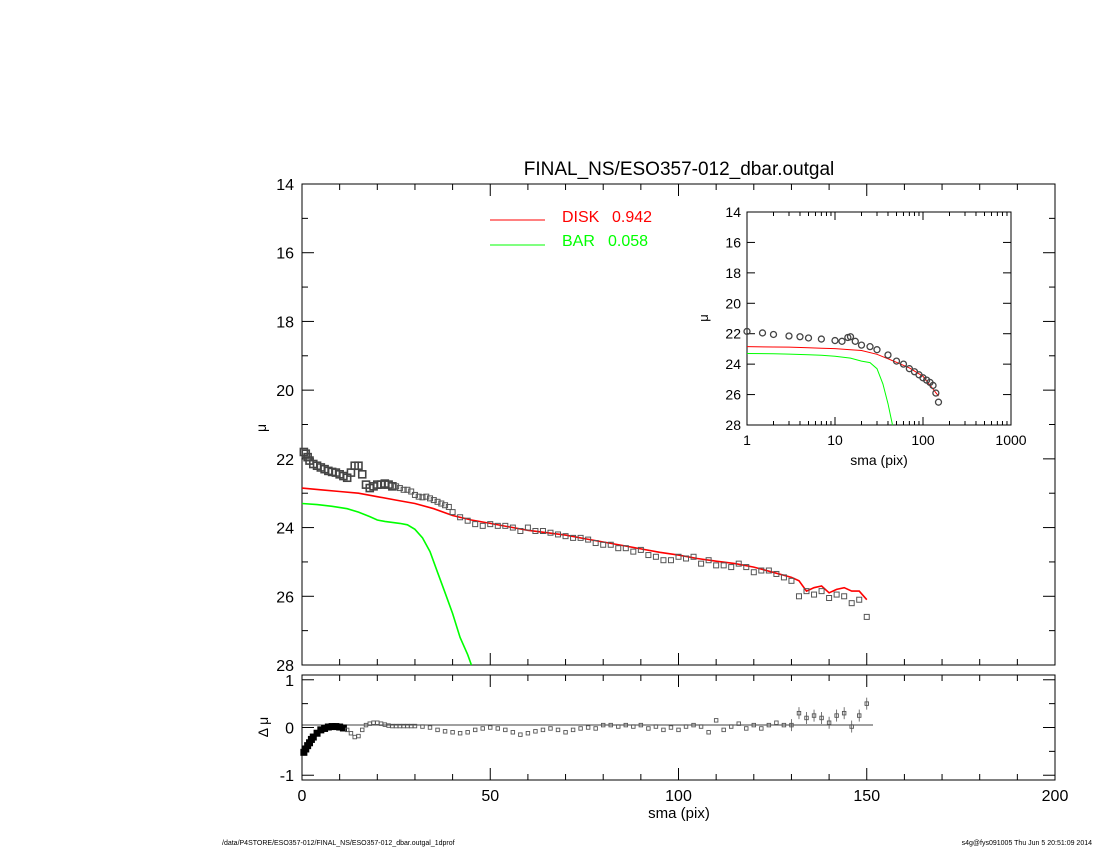 Image resolution: width=1100 pixels, height=850 pixels. I want to click on main-title: FINAL_NS/ESO357-012_dbar.outgal, so click(679, 169).